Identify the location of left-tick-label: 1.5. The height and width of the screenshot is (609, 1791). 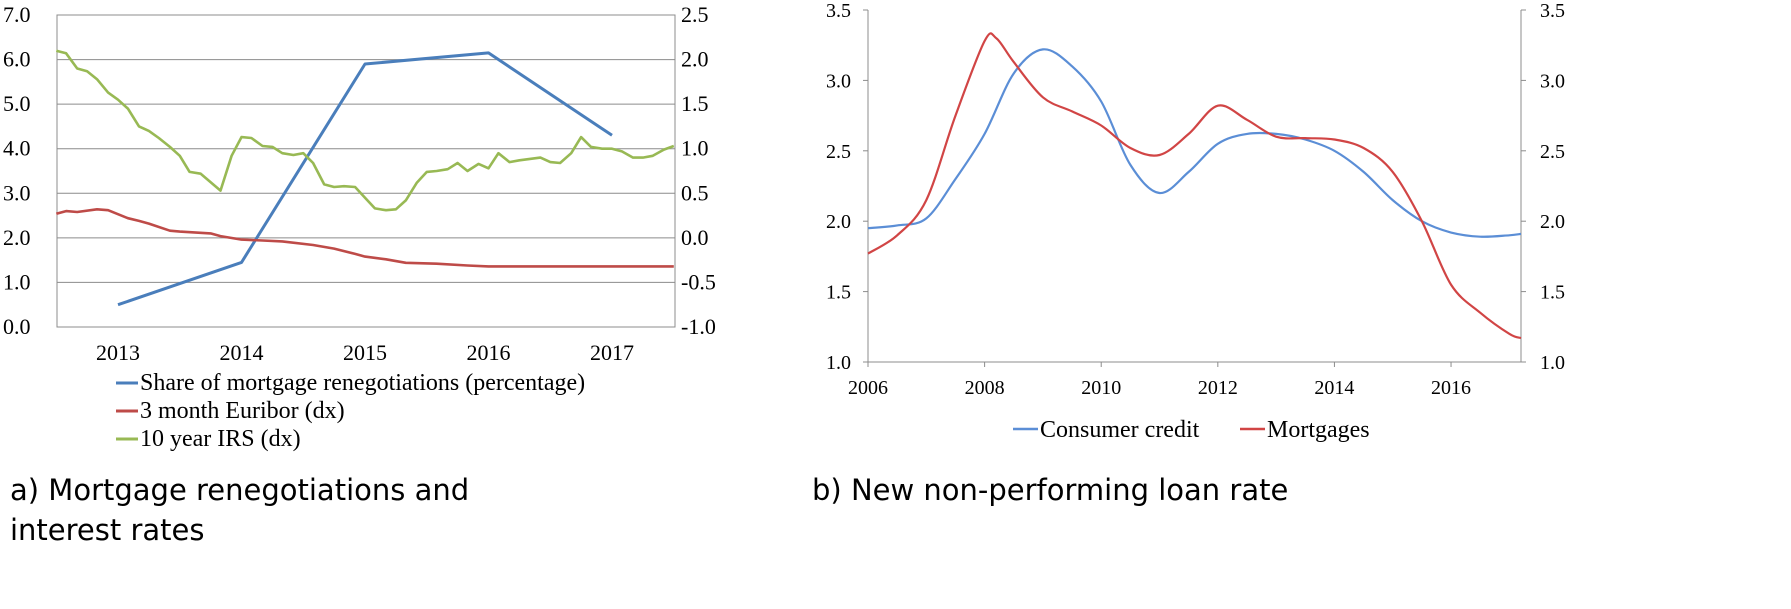
(838, 293).